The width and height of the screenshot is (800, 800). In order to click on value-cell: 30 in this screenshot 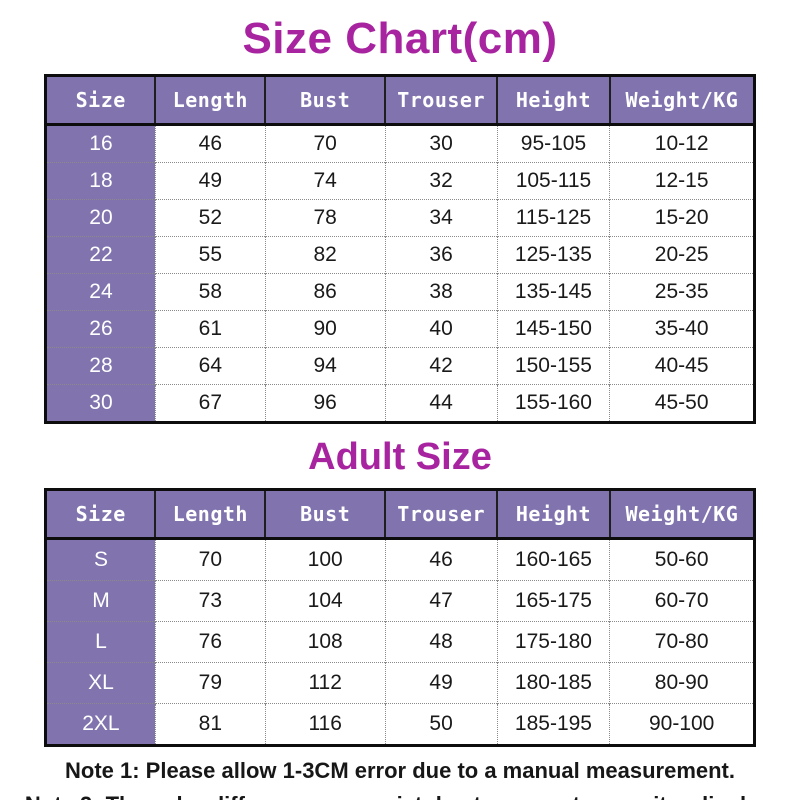, I will do `click(441, 143)`.